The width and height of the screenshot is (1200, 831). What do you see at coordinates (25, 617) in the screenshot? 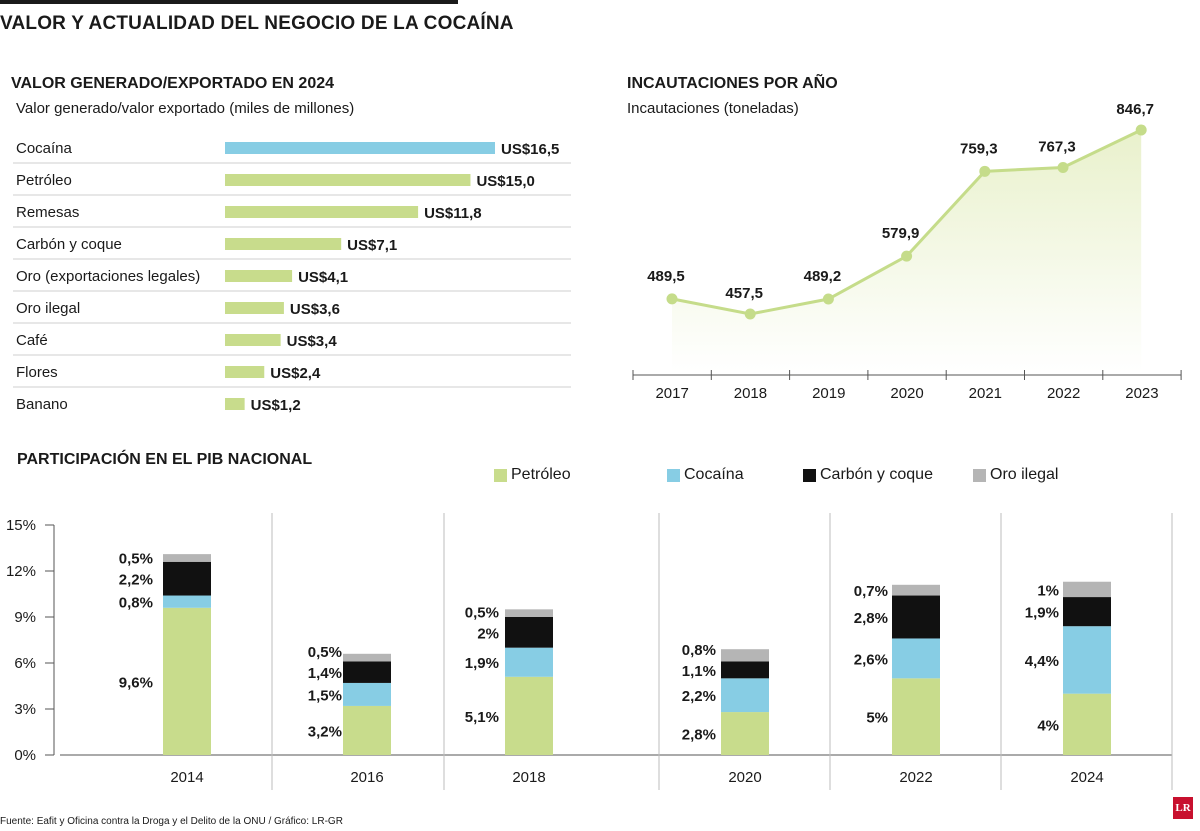
I see `y-tick-label: 9%` at bounding box center [25, 617].